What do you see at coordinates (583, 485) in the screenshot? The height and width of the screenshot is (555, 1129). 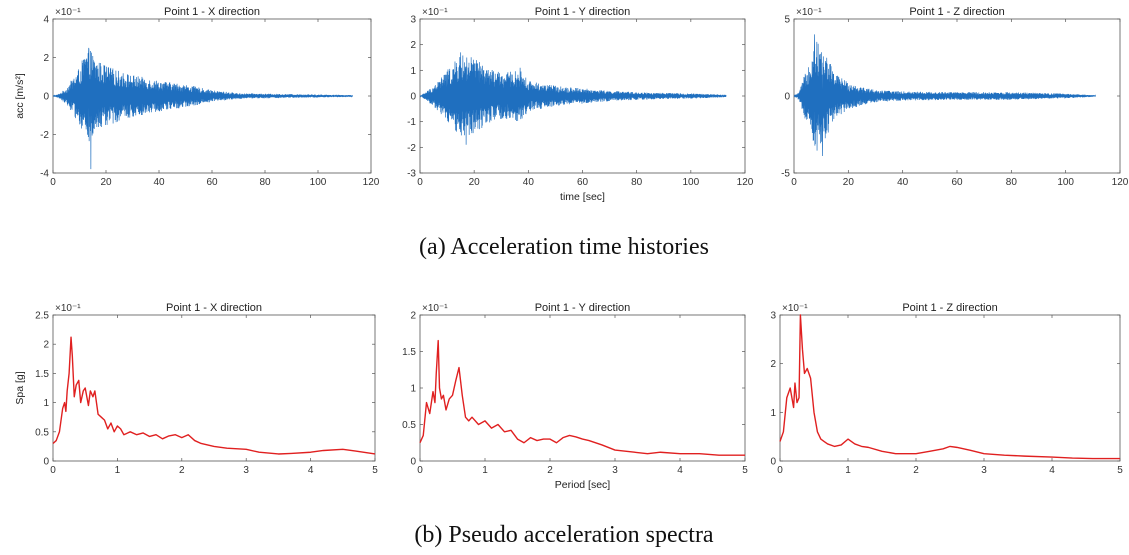 I see `x-axis-label: Period [sec]` at bounding box center [583, 485].